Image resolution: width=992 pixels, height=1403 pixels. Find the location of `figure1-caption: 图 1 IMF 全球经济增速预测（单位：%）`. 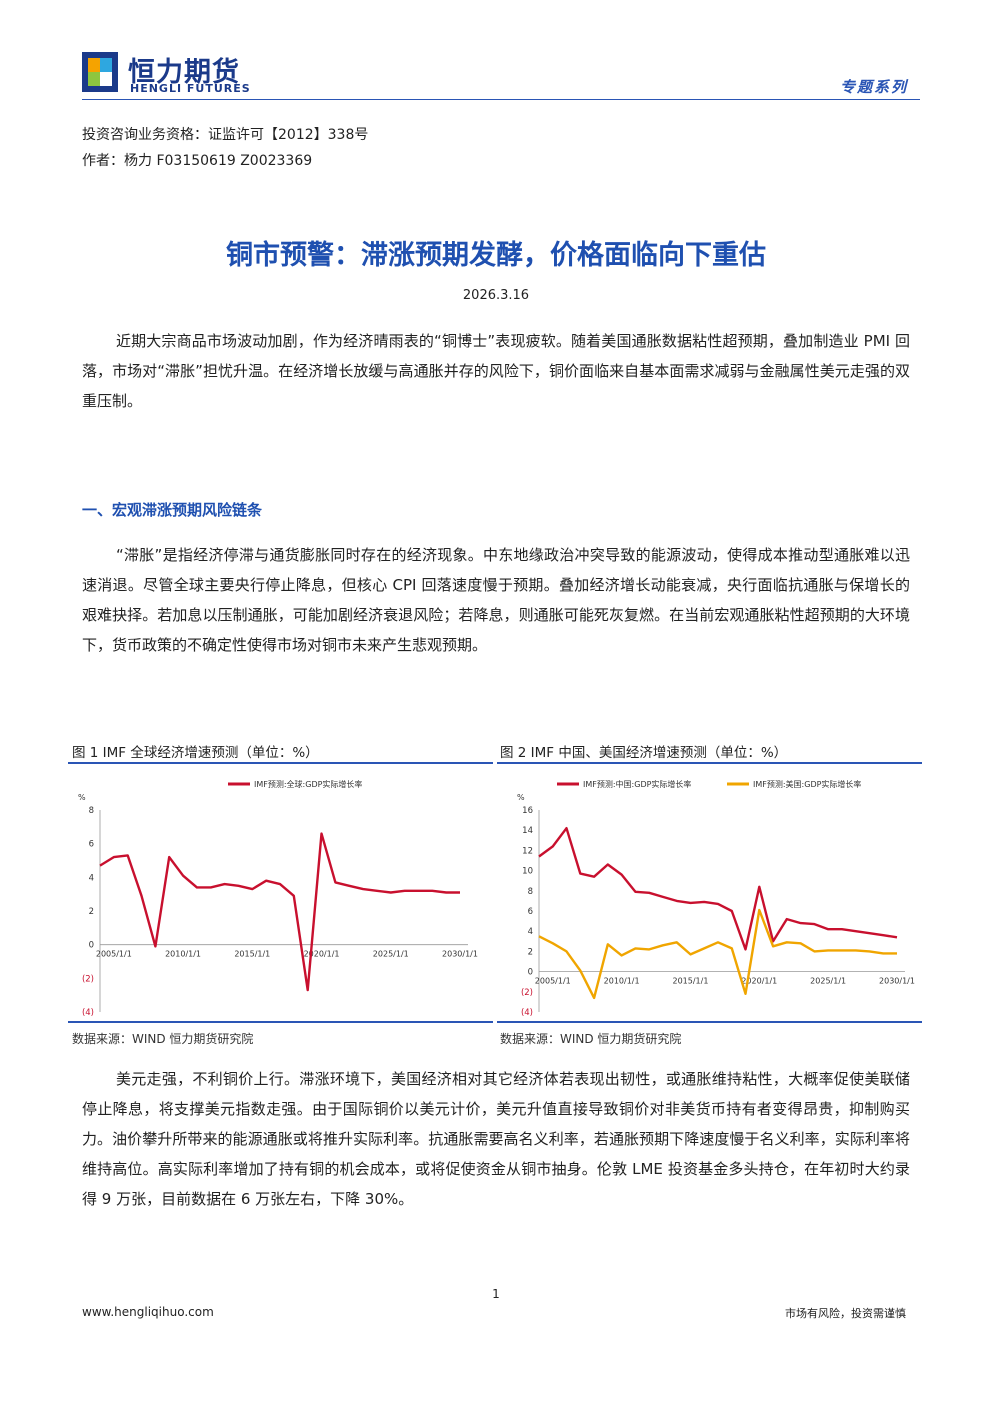

figure1-caption: 图 1 IMF 全球经济增速预测（单位：%） is located at coordinates (195, 753).